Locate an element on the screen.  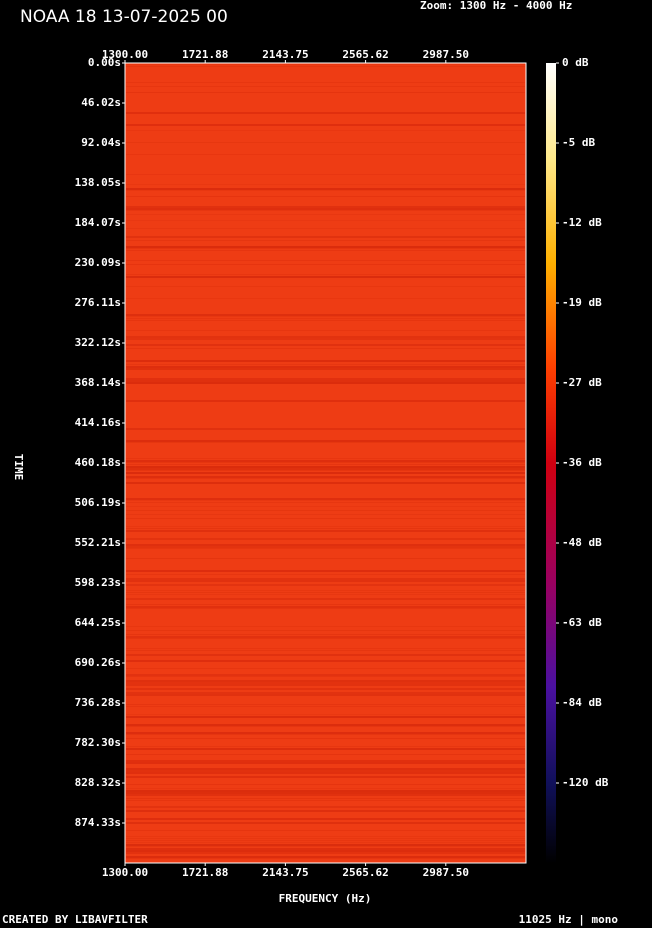
colorbar-tick-label: -84 dB is located at coordinates (582, 702).